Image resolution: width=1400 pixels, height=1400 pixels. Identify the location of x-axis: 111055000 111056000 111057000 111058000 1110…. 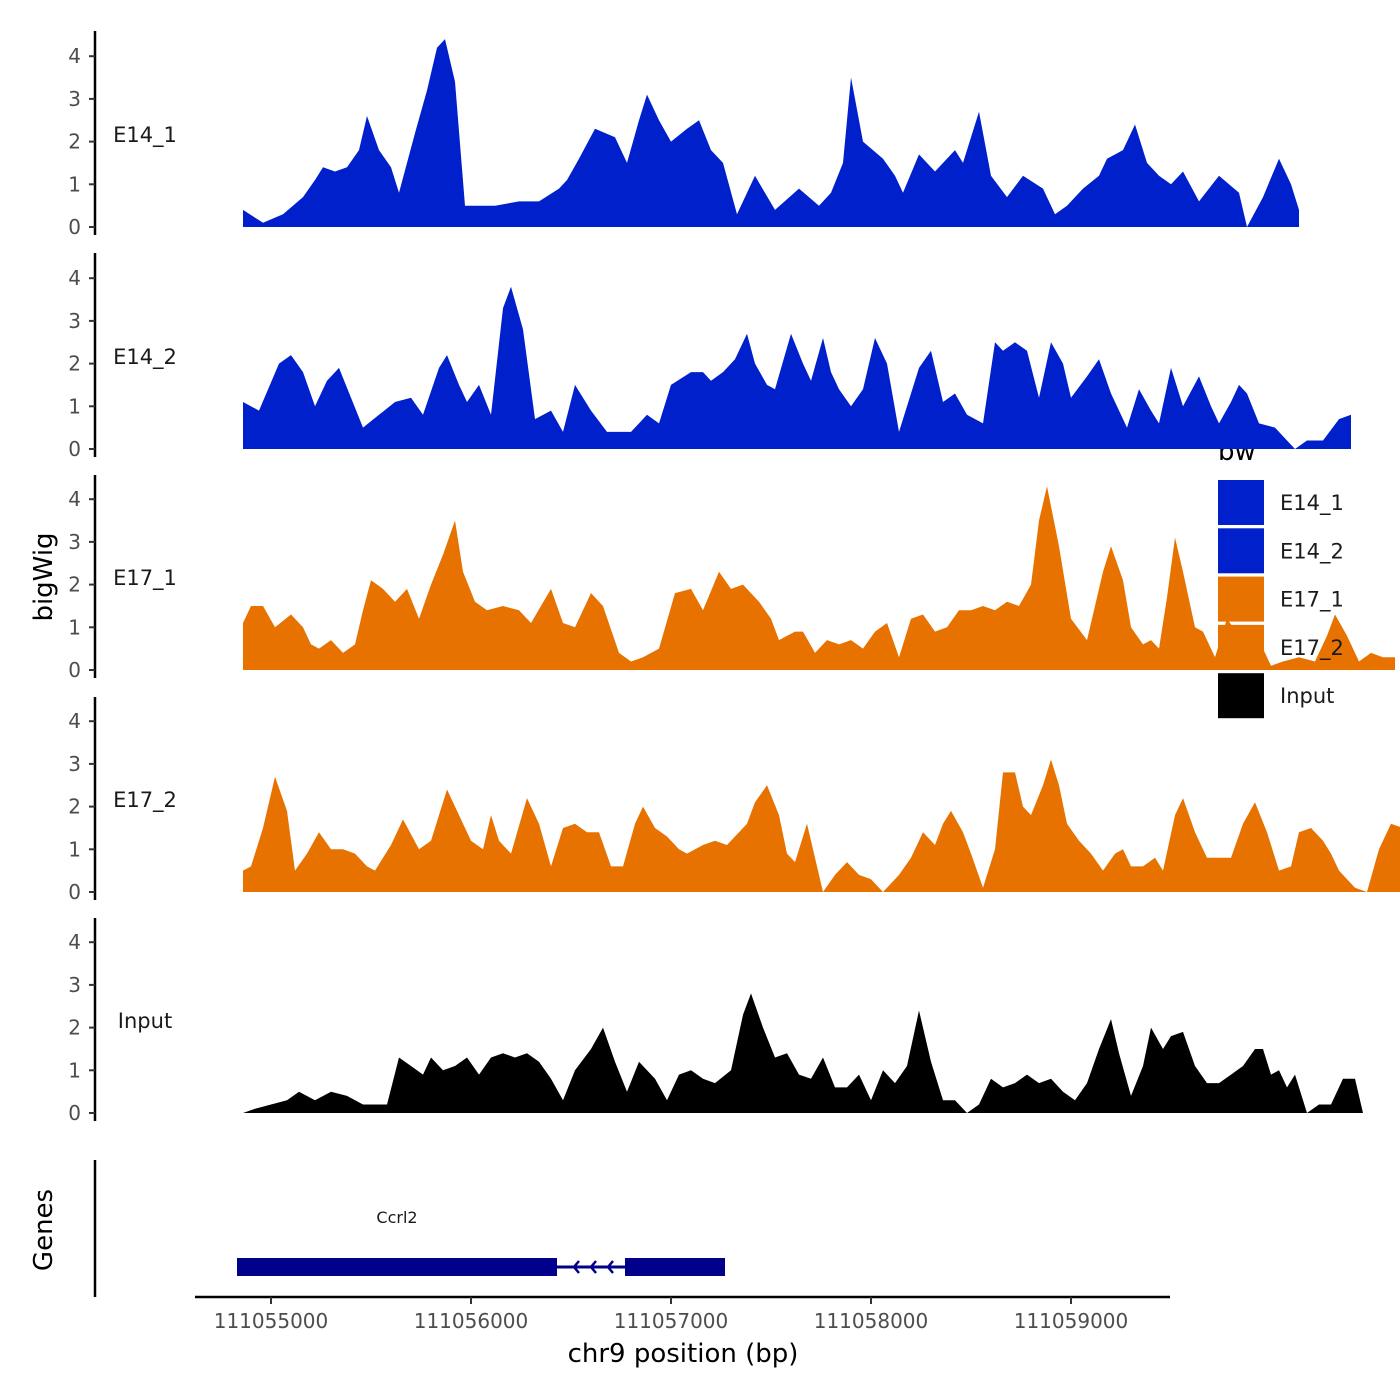
(682, 1314).